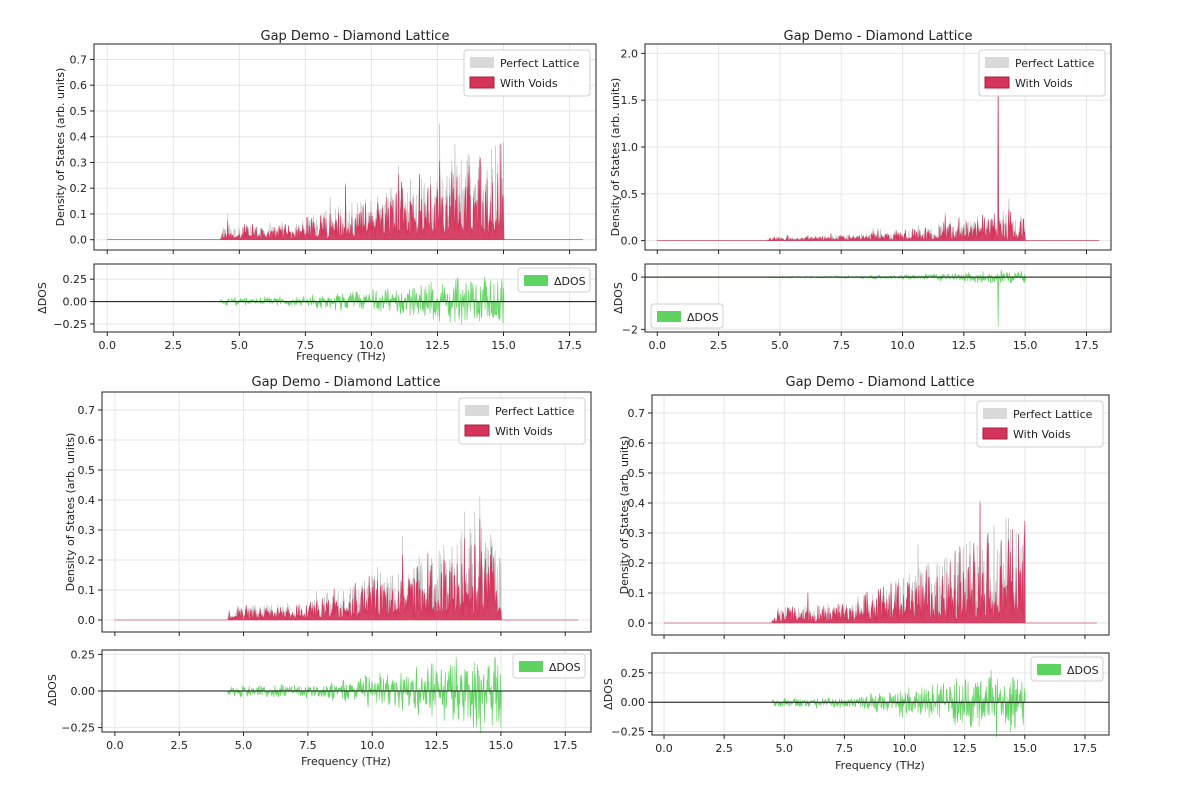  What do you see at coordinates (79, 85) in the screenshot?
I see `y-tick-label: 0.6` at bounding box center [79, 85].